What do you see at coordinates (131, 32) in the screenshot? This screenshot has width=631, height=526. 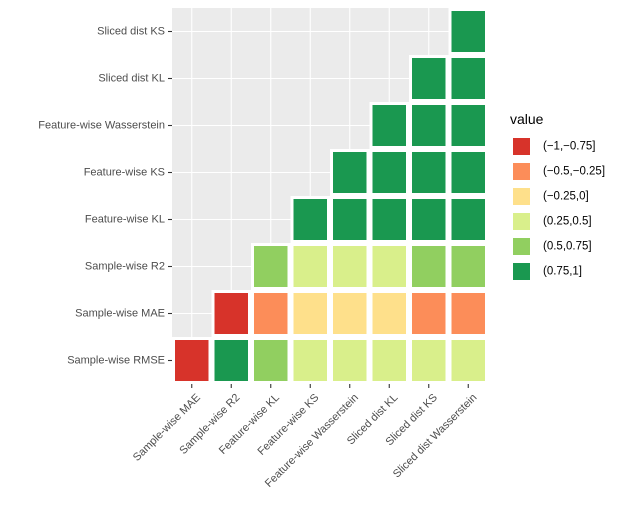 I see `y-tick-label: Sliced dist KS` at bounding box center [131, 32].